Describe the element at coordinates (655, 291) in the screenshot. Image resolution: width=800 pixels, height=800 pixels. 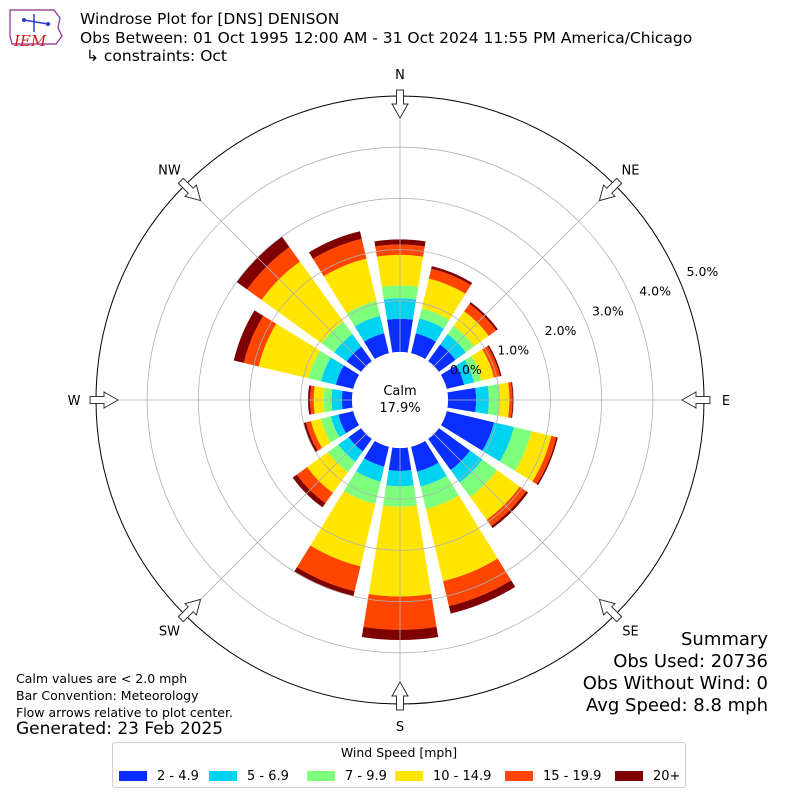
I see `radial-tick-label: 4.0%` at that location.